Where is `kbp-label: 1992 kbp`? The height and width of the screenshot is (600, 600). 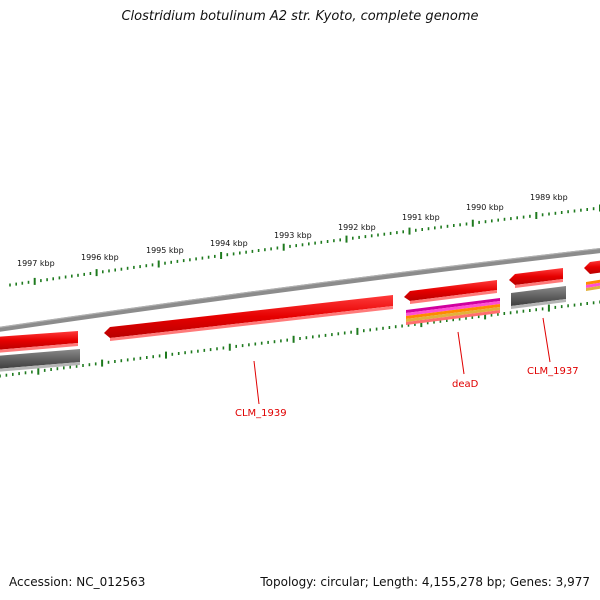
kbp-label: 1992 kbp is located at coordinates (357, 227).